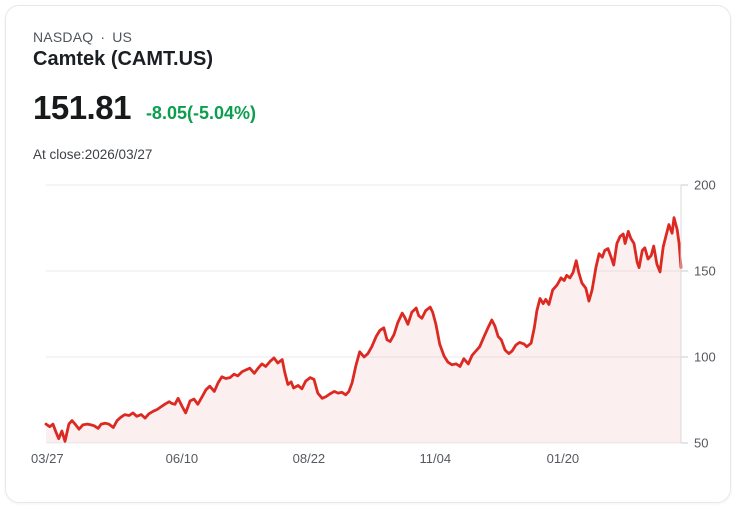  What do you see at coordinates (705, 185) in the screenshot?
I see `y-axis-label: 200` at bounding box center [705, 185].